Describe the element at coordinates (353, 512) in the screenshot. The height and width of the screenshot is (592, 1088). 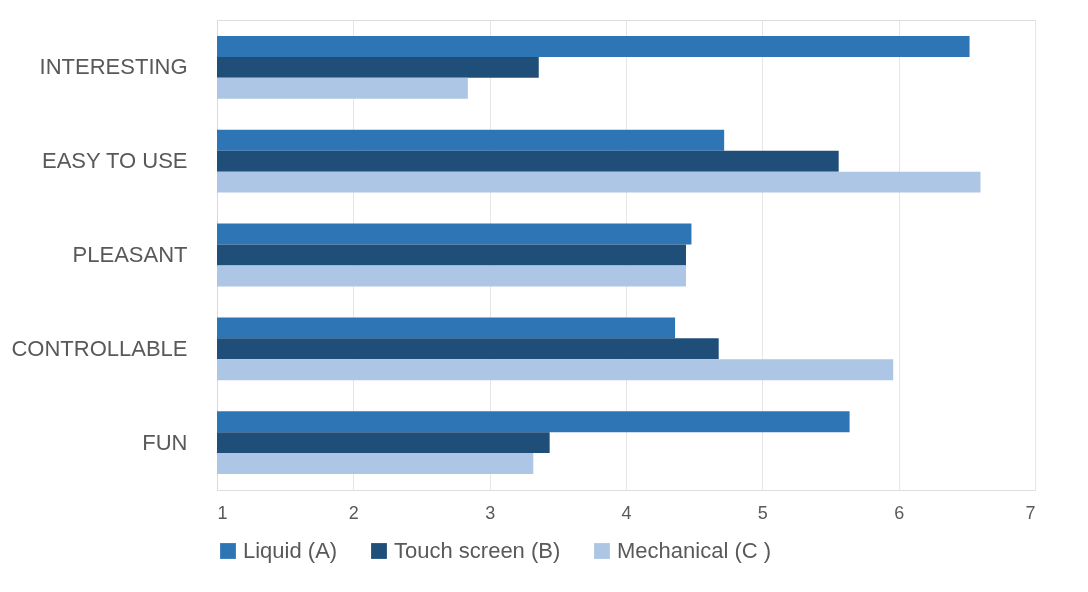
I see `x-tick-label: 2` at that location.